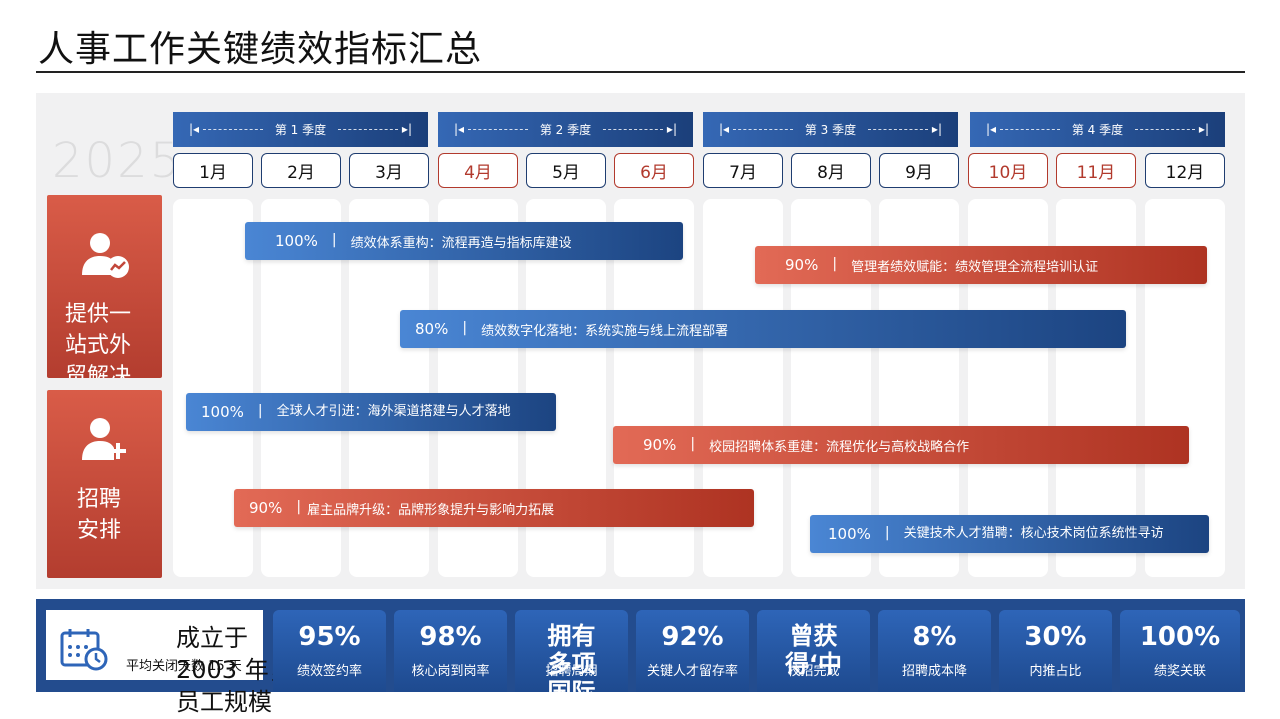 The height and width of the screenshot is (719, 1280). Describe the element at coordinates (450, 671) in the screenshot. I see `stat-label: 核心岗到岗率` at that location.